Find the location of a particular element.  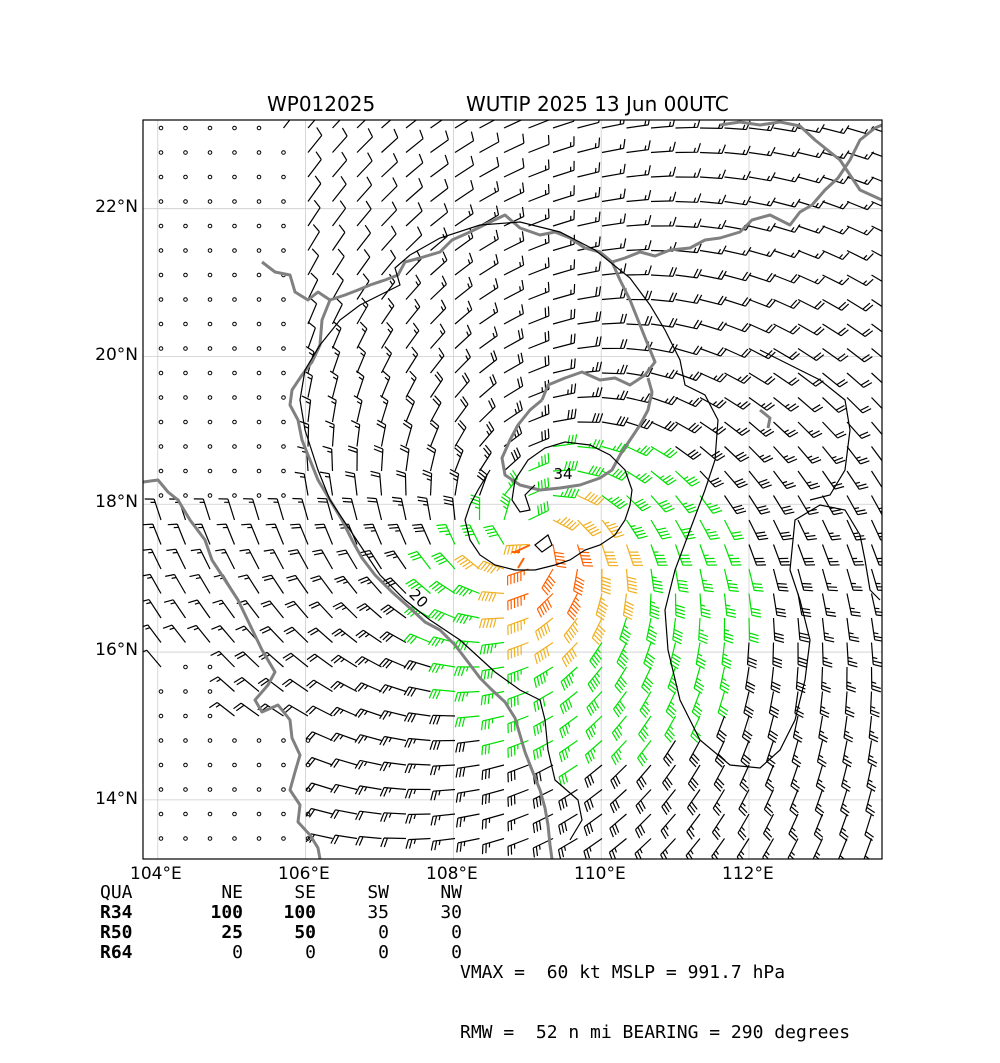

cell: 0 is located at coordinates (456, 952).